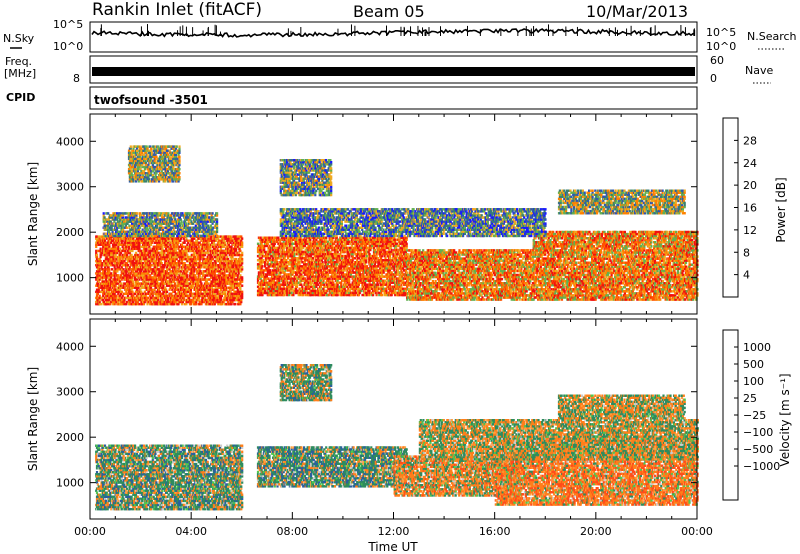  I want to click on noise-trace, so click(393, 30).